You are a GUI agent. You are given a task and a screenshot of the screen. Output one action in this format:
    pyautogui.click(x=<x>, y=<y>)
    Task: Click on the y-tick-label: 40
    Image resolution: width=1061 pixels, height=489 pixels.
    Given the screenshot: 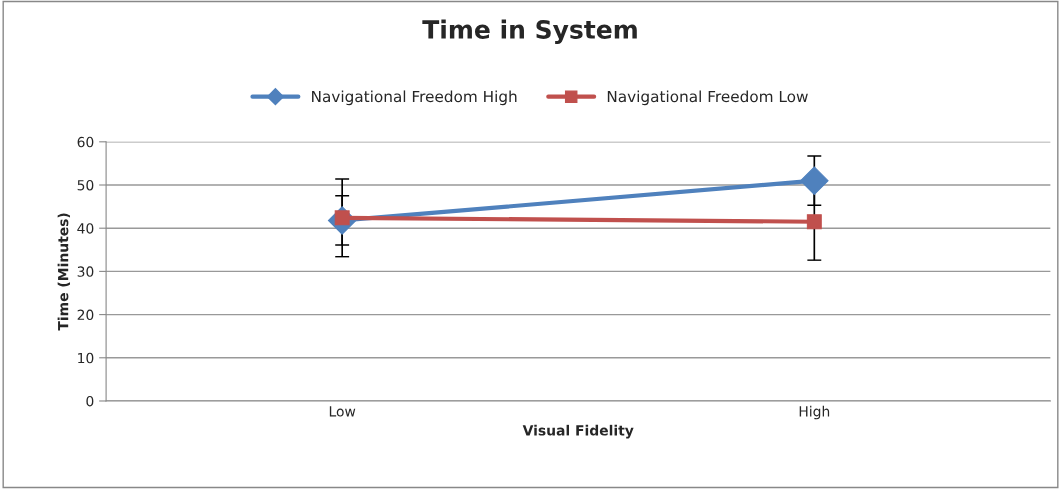 What is the action you would take?
    pyautogui.click(x=85, y=228)
    